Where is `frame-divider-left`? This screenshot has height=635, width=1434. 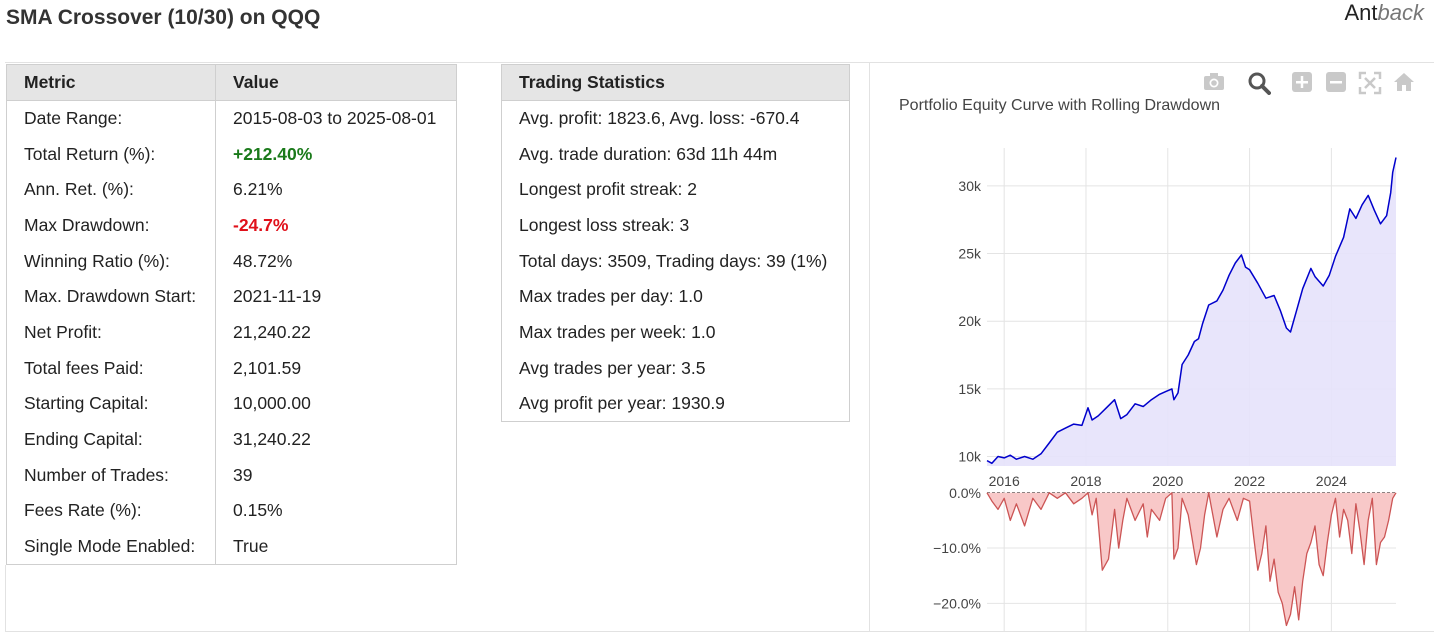 frame-divider-left is located at coordinates (5, 598).